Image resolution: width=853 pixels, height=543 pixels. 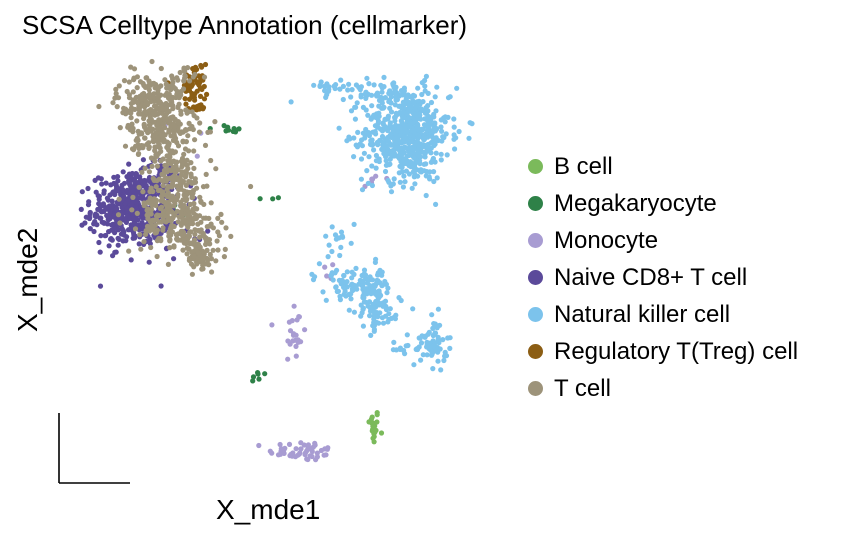 What do you see at coordinates (535, 203) in the screenshot?
I see `legend-marker` at bounding box center [535, 203].